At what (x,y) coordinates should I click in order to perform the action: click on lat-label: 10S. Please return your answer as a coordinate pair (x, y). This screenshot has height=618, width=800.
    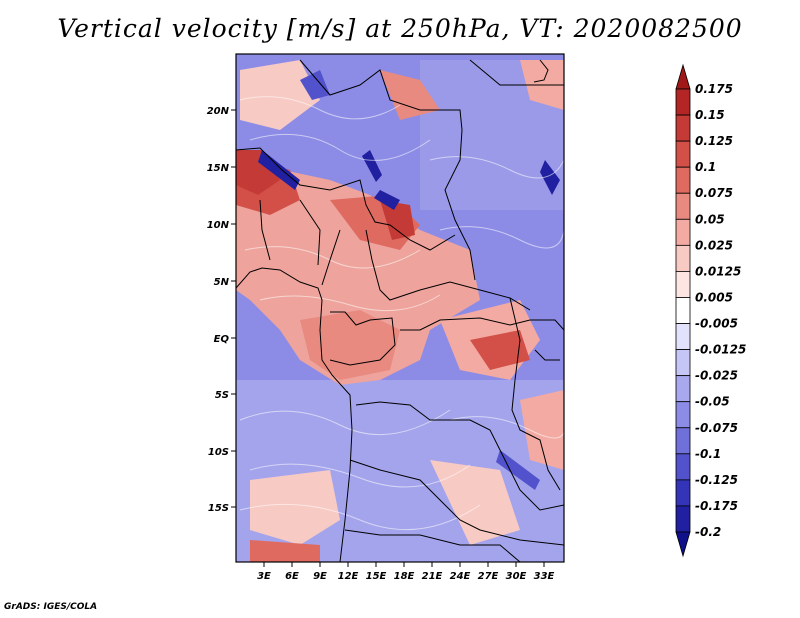
    Looking at the image, I should click on (218, 452).